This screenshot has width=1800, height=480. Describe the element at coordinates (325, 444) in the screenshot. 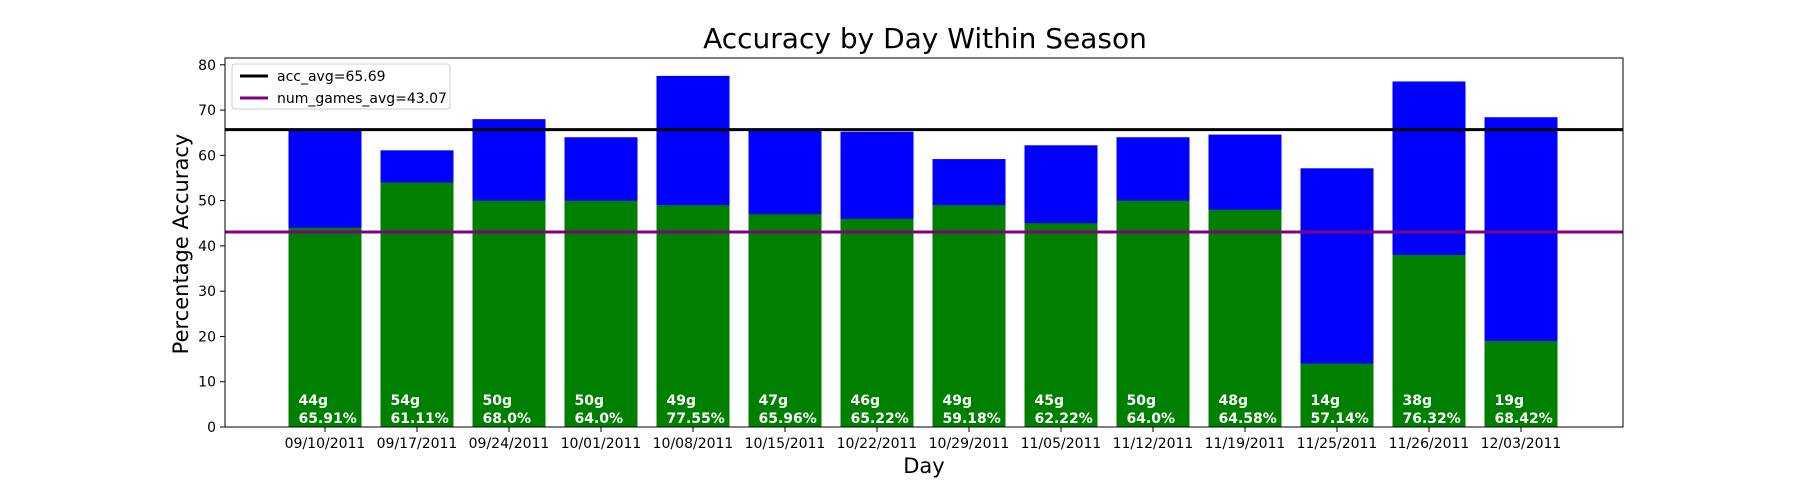

I see `x-tick-label: 09/10/2011` at that location.